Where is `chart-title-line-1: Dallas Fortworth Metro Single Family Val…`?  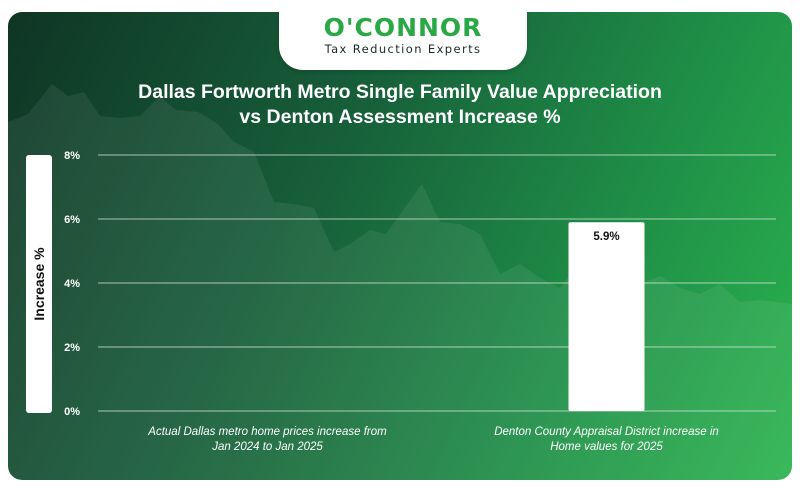
chart-title-line-1: Dallas Fortworth Metro Single Family Val… is located at coordinates (400, 92).